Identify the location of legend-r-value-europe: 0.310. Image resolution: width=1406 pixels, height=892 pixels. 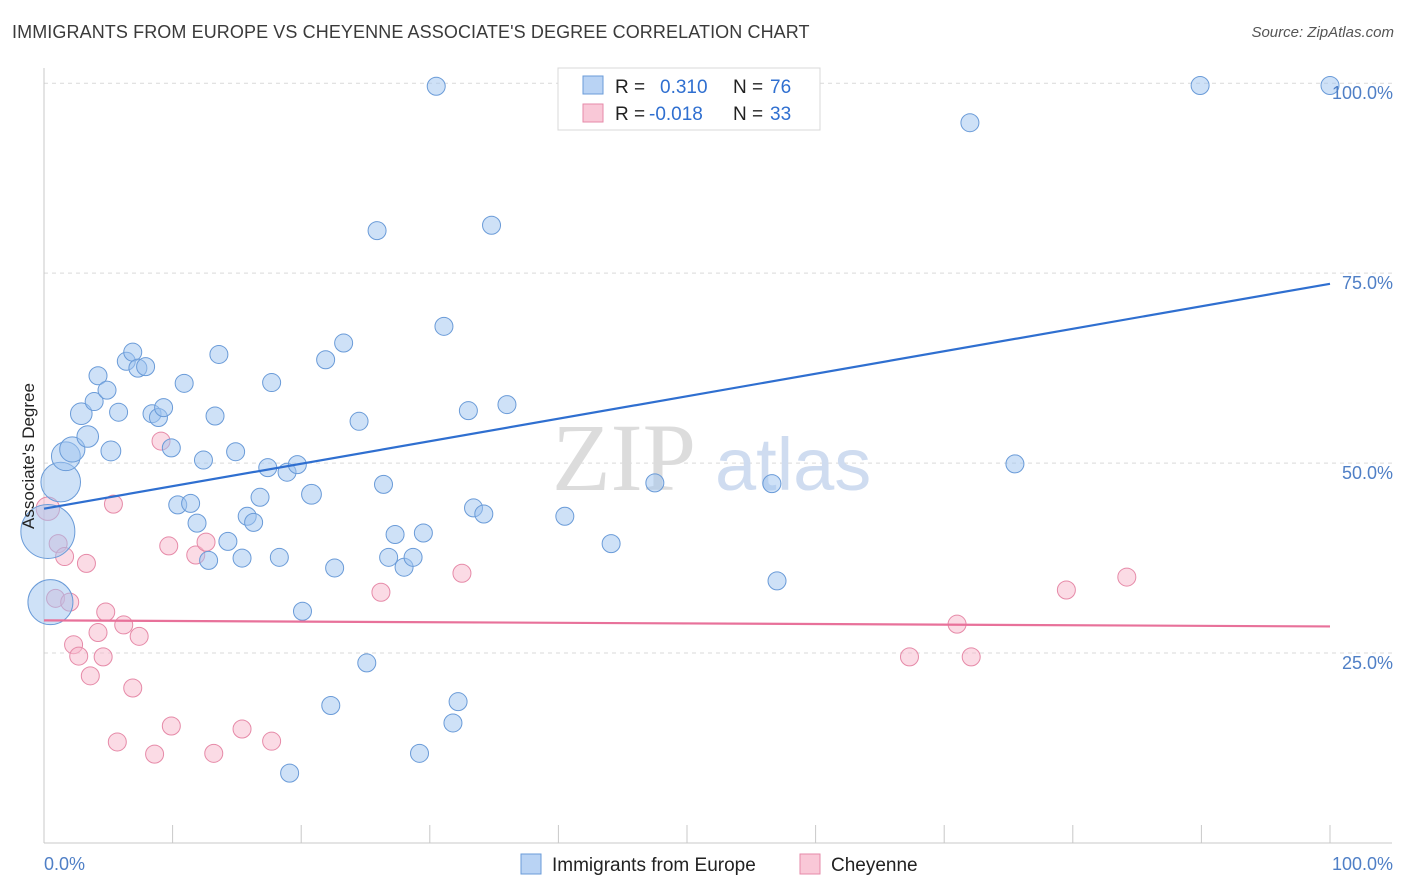
(684, 87).